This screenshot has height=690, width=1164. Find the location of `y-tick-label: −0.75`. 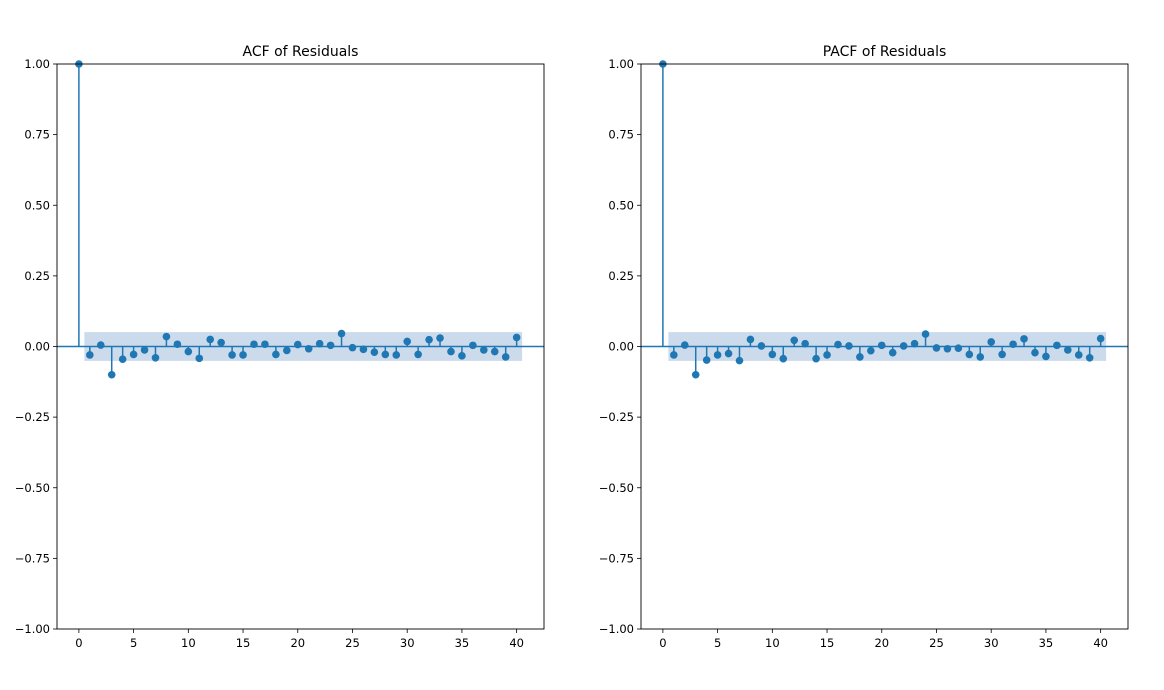

y-tick-label: −0.75 is located at coordinates (616, 558).